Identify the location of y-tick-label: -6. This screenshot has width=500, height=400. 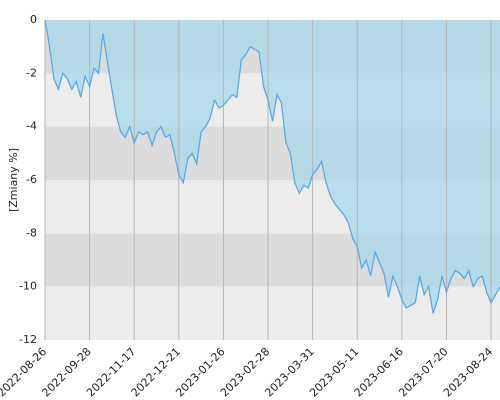
(31, 179).